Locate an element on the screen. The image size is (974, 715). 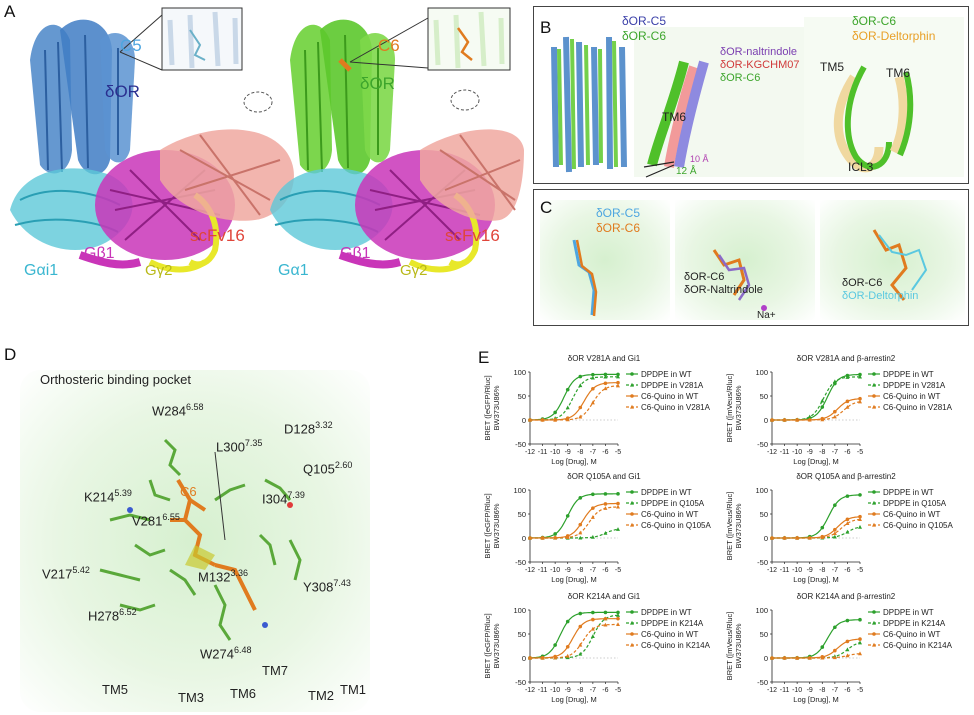
legend-label: DPDPE in V281A is located at coordinates (914, 385).